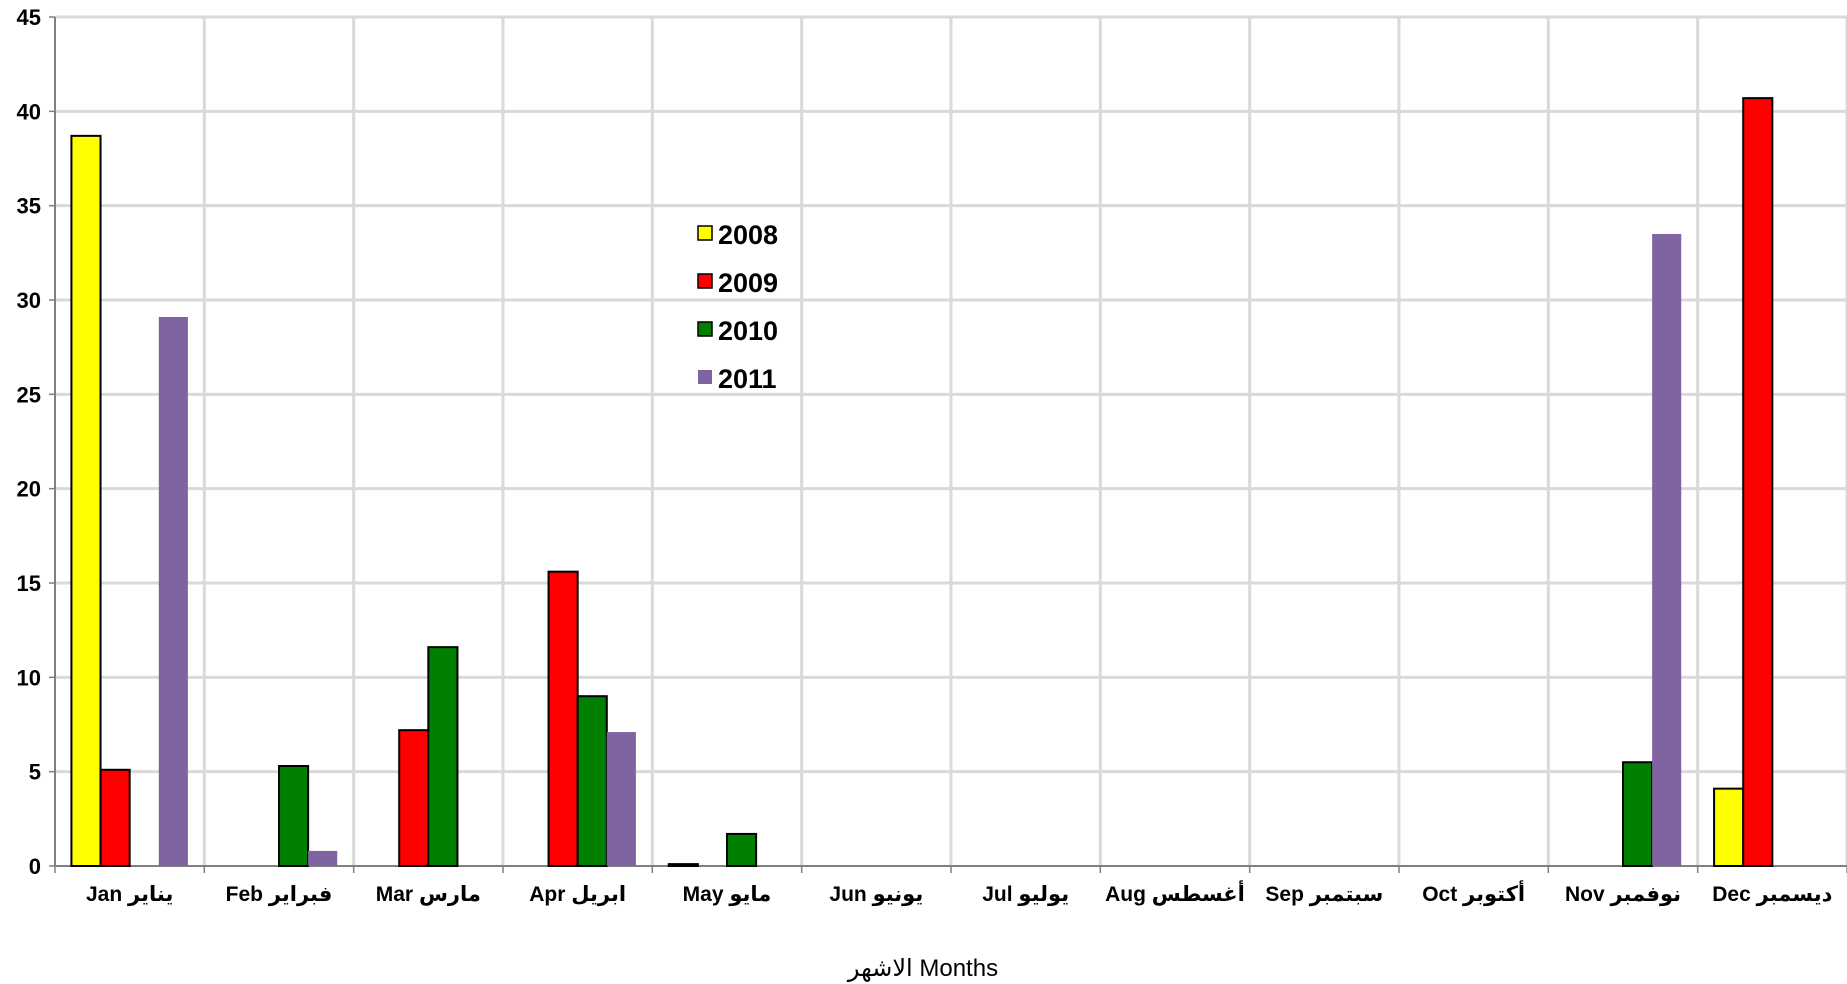  What do you see at coordinates (29, 206) in the screenshot?
I see `y-tick-label: 35` at bounding box center [29, 206].